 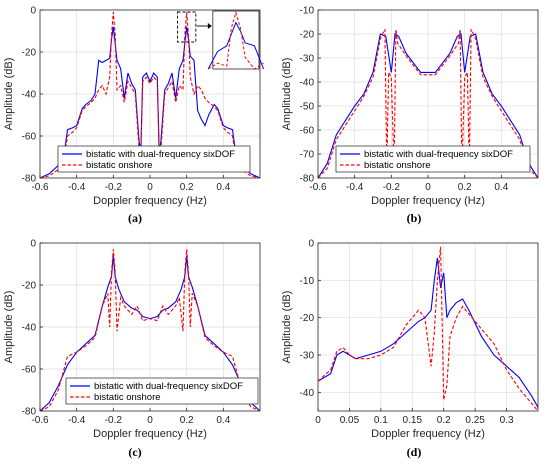 What do you see at coordinates (307, 155) in the screenshot?
I see `y-tick-label: -70` at bounding box center [307, 155].